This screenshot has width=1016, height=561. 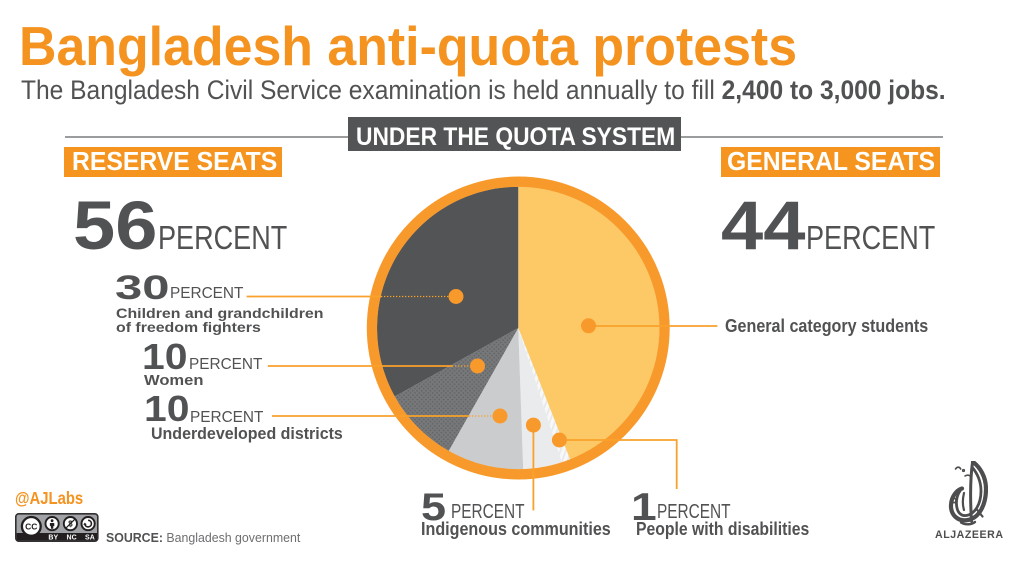 I want to click on svg-text: SA, so click(x=90, y=538).